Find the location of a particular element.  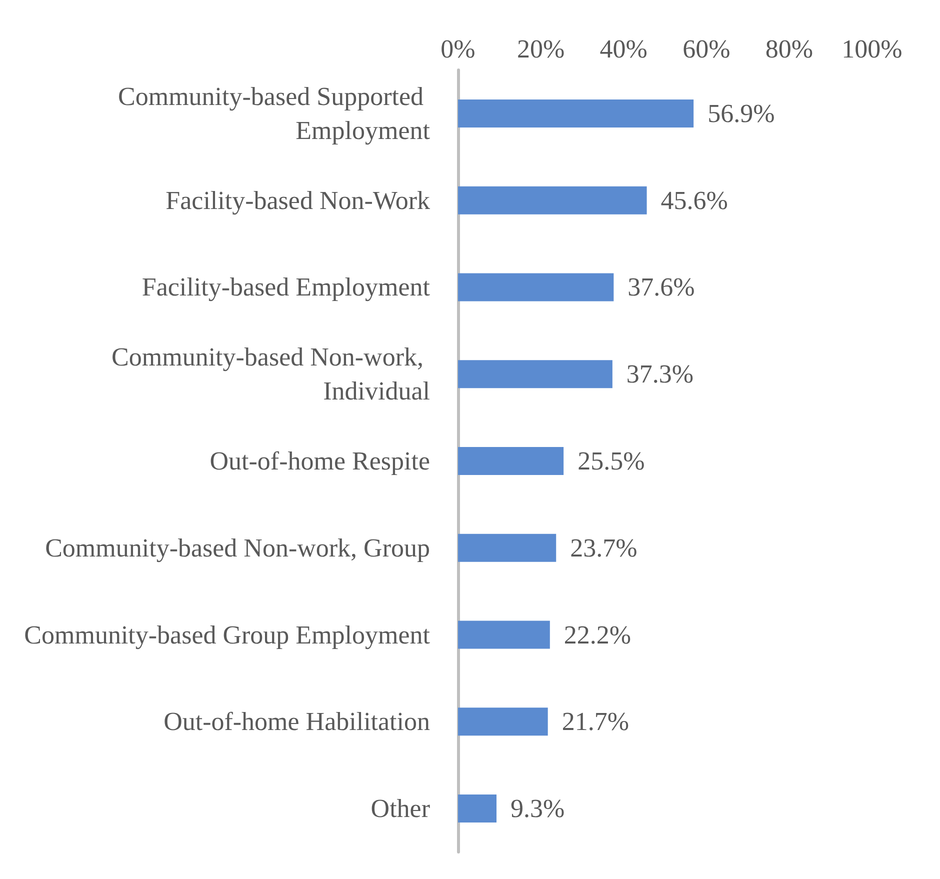

data-label: 23.7% is located at coordinates (604, 547).